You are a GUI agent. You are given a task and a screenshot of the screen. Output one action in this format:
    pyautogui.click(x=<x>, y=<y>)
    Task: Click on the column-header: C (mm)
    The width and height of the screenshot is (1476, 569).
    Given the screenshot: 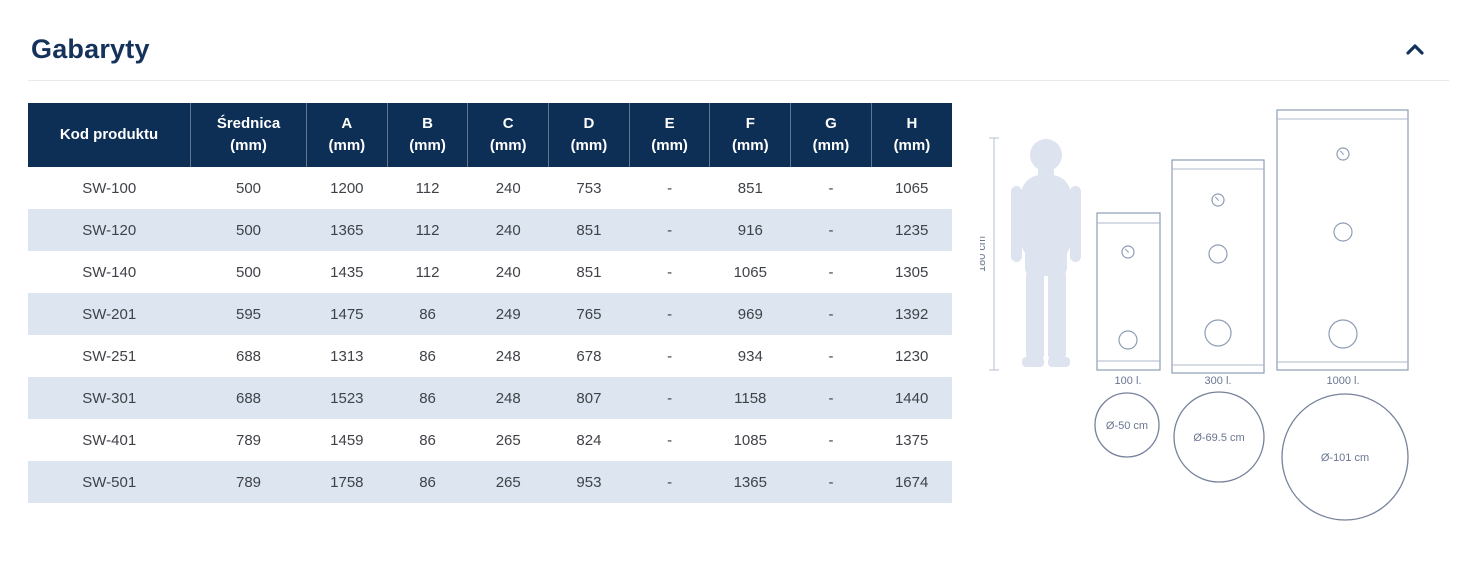 What is the action you would take?
    pyautogui.click(x=508, y=135)
    